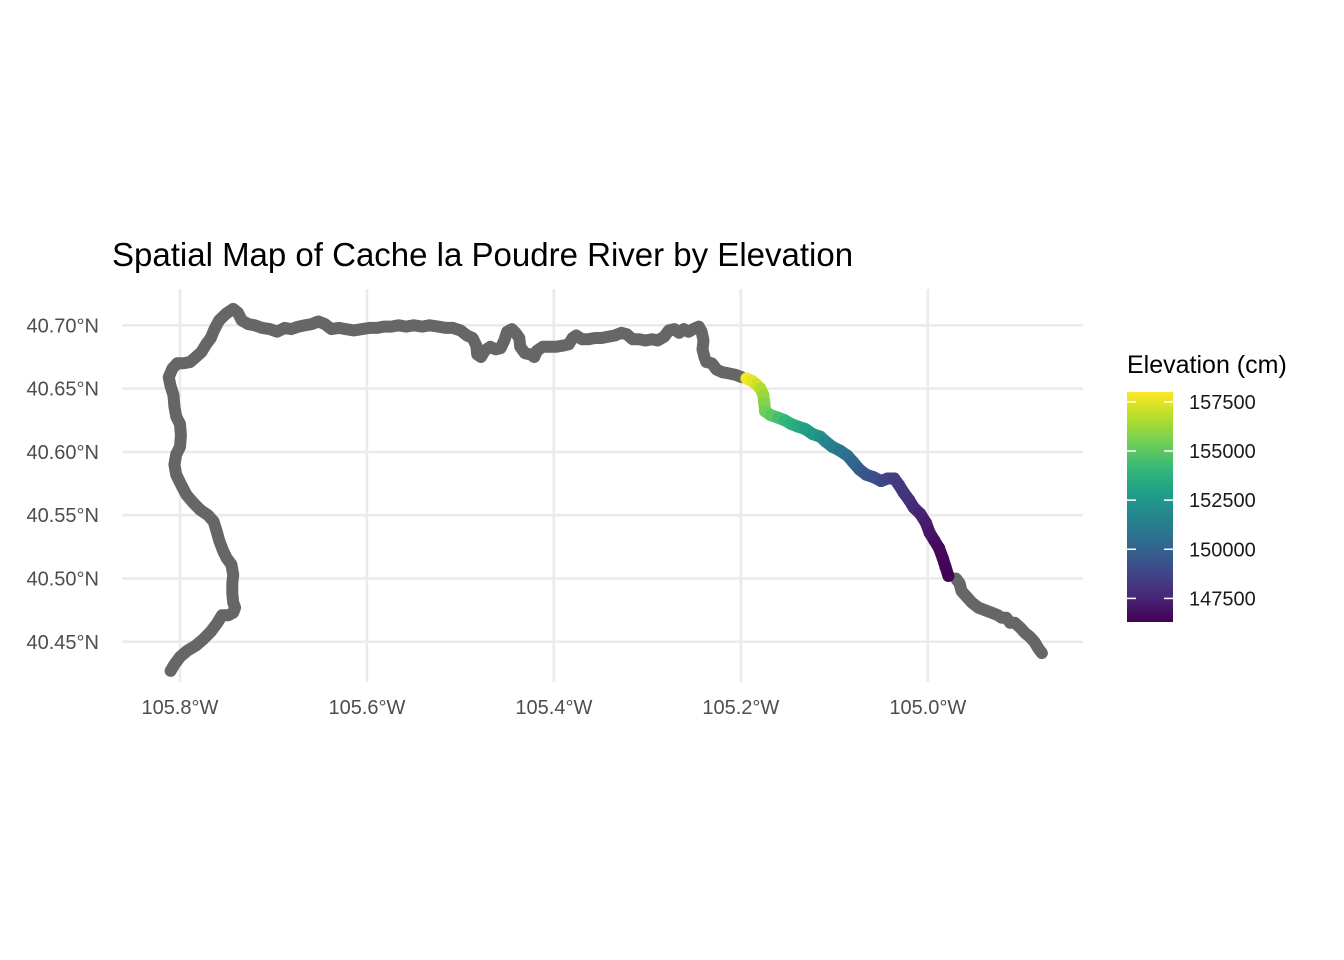 The height and width of the screenshot is (960, 1344). Describe the element at coordinates (179, 708) in the screenshot. I see `x-tick-label: 105.8°W` at that location.